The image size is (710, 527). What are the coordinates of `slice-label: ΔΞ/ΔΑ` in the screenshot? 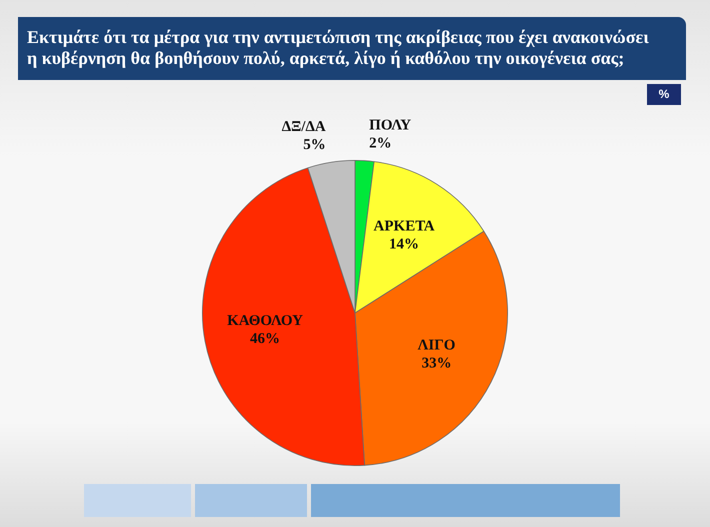 It's located at (304, 127).